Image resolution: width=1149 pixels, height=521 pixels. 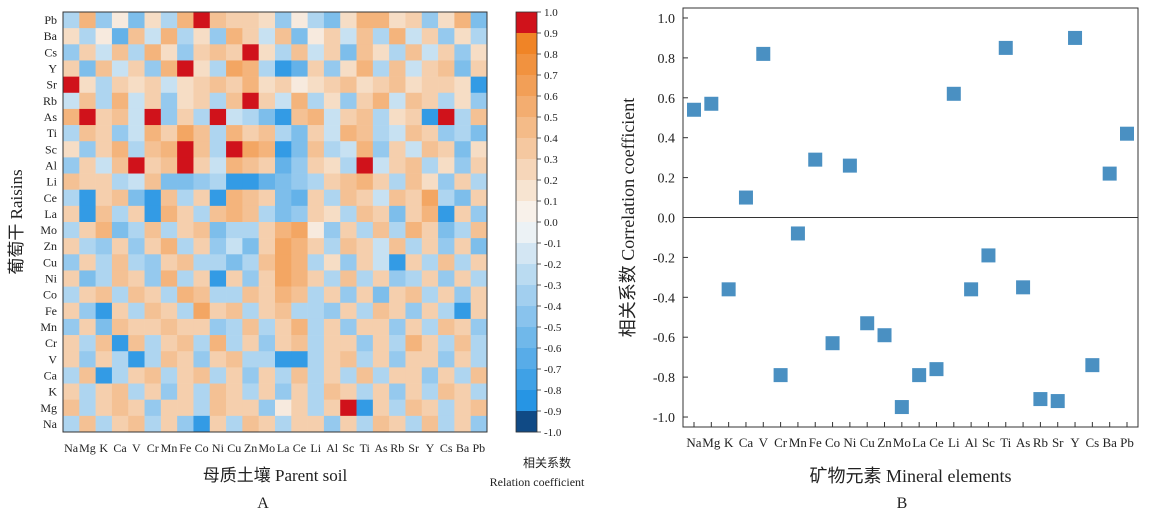 What do you see at coordinates (479, 262) in the screenshot?
I see `heatmap-cell-Cu-Pb` at bounding box center [479, 262].